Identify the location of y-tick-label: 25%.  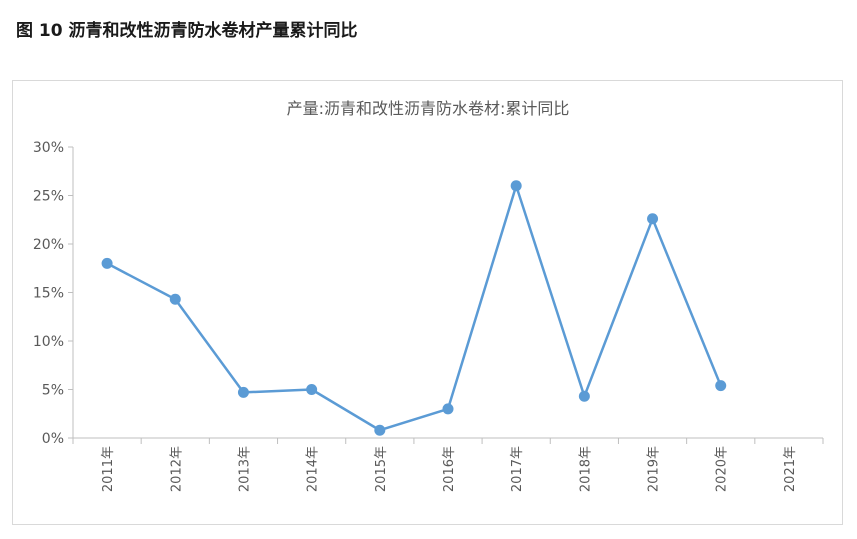
(48, 197).